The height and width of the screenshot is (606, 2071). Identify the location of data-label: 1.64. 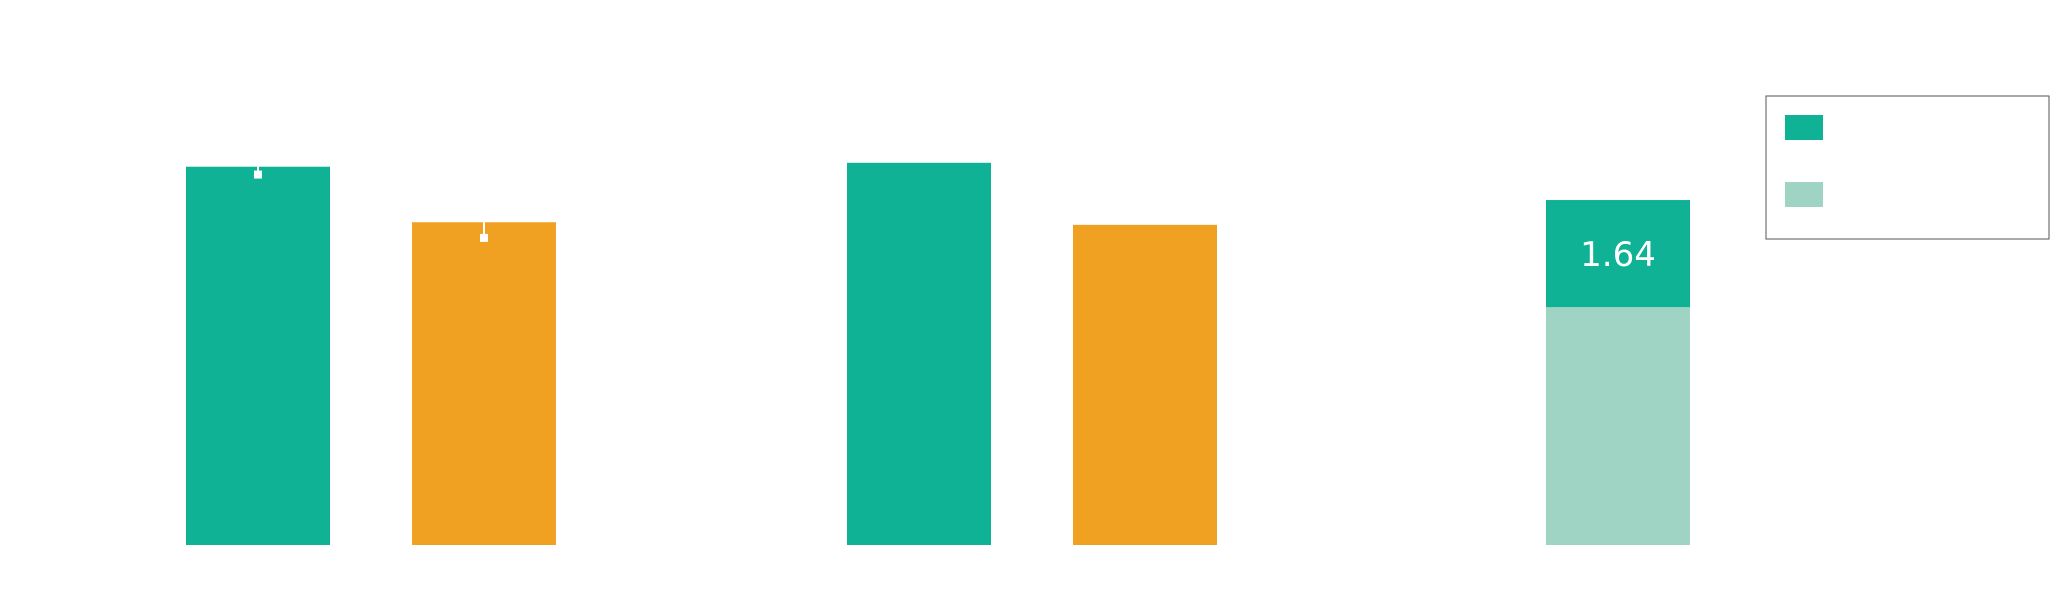
(1618, 255).